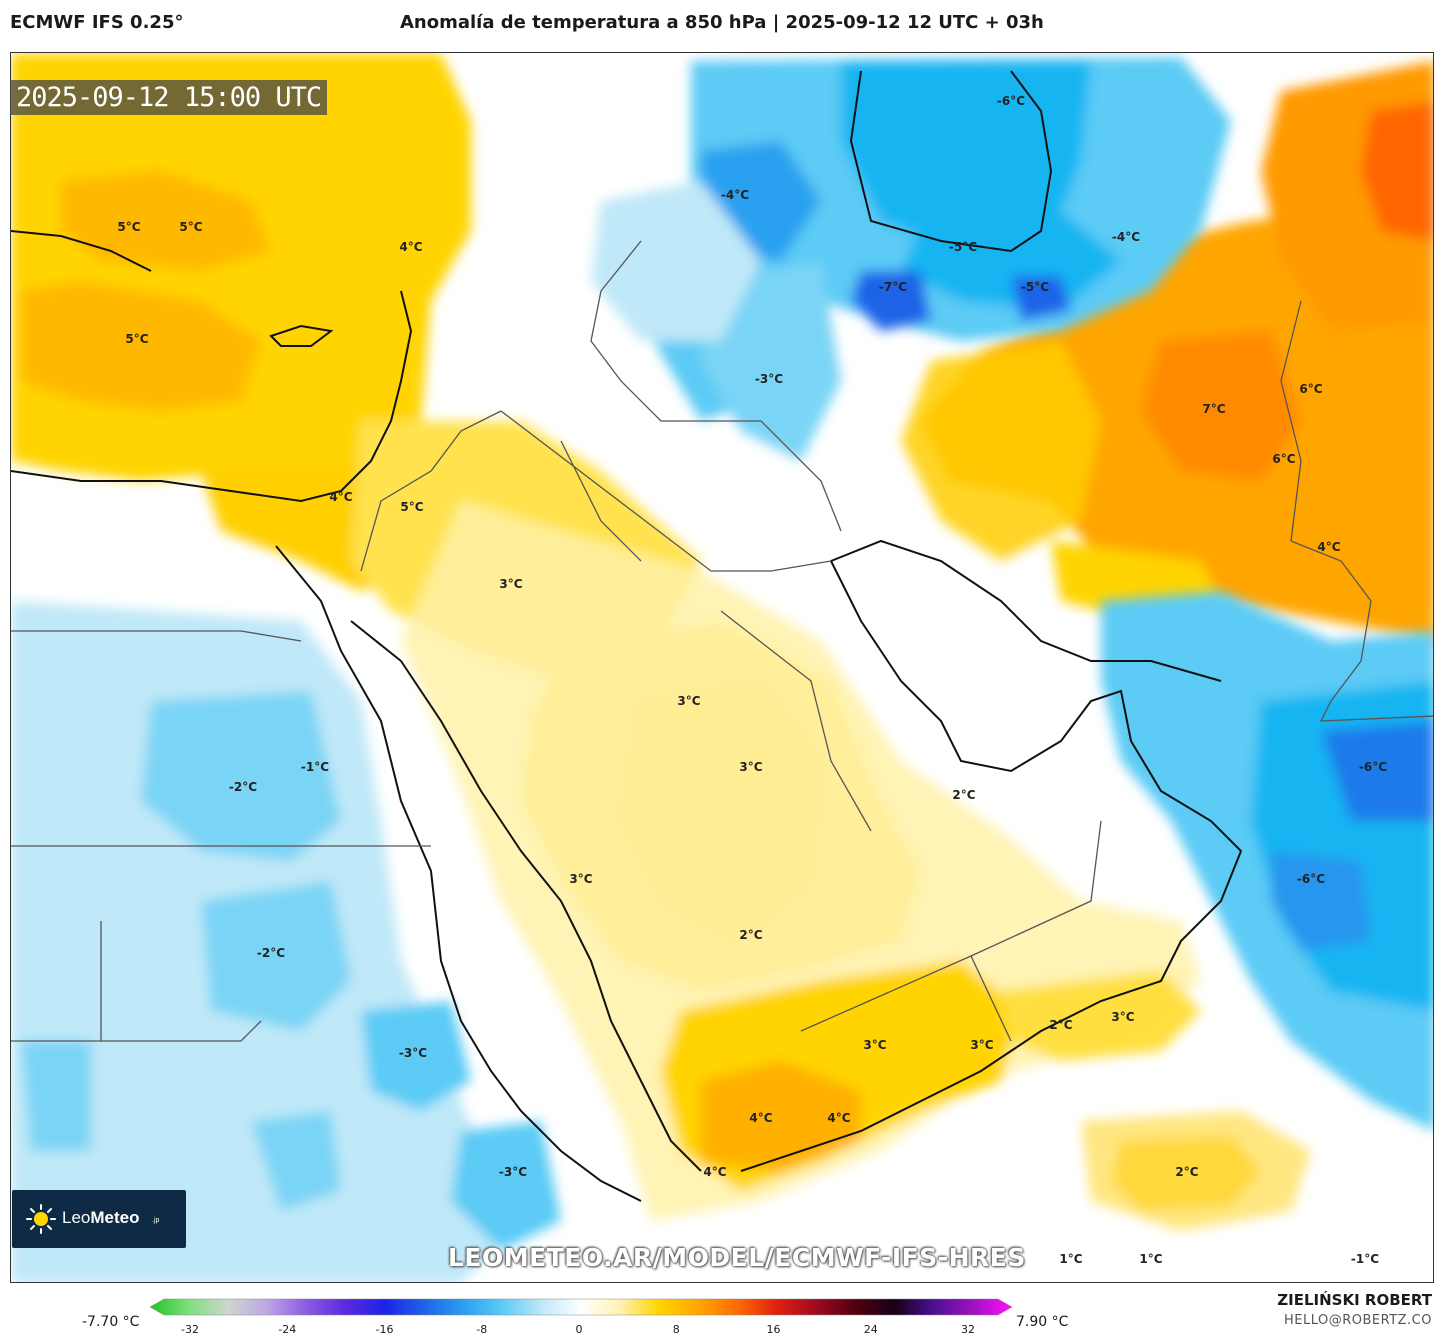 The height and width of the screenshot is (1339, 1444). I want to click on valid-time-badge: 2025-09-12 15:00 UTC, so click(169, 97).